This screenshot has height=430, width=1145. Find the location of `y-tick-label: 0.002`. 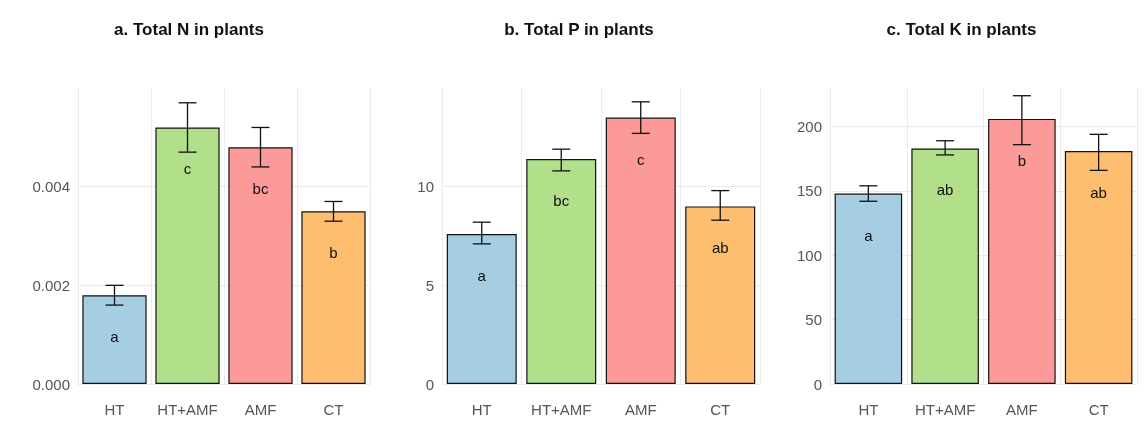

y-tick-label: 0.002 is located at coordinates (51, 285).